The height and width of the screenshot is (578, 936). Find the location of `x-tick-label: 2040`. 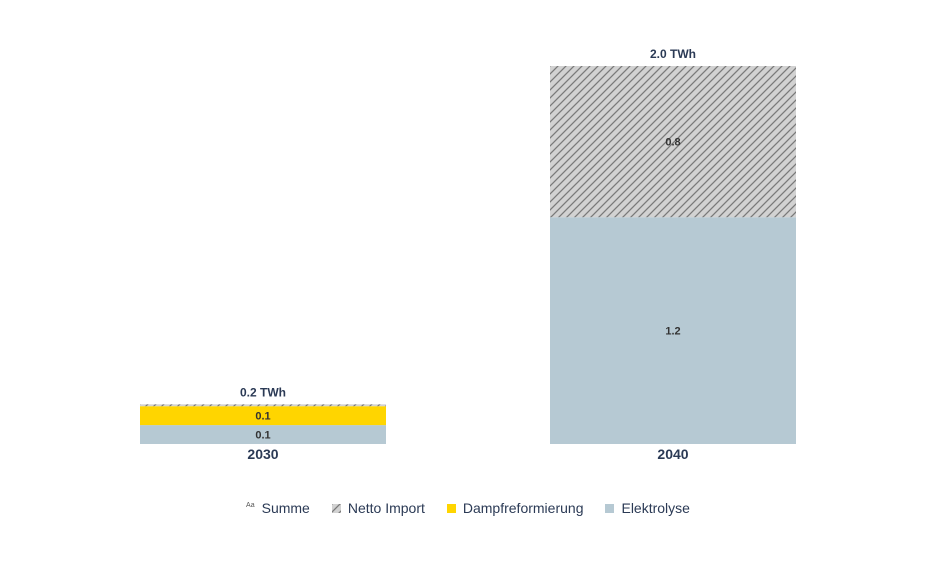

x-tick-label: 2040 is located at coordinates (672, 454).